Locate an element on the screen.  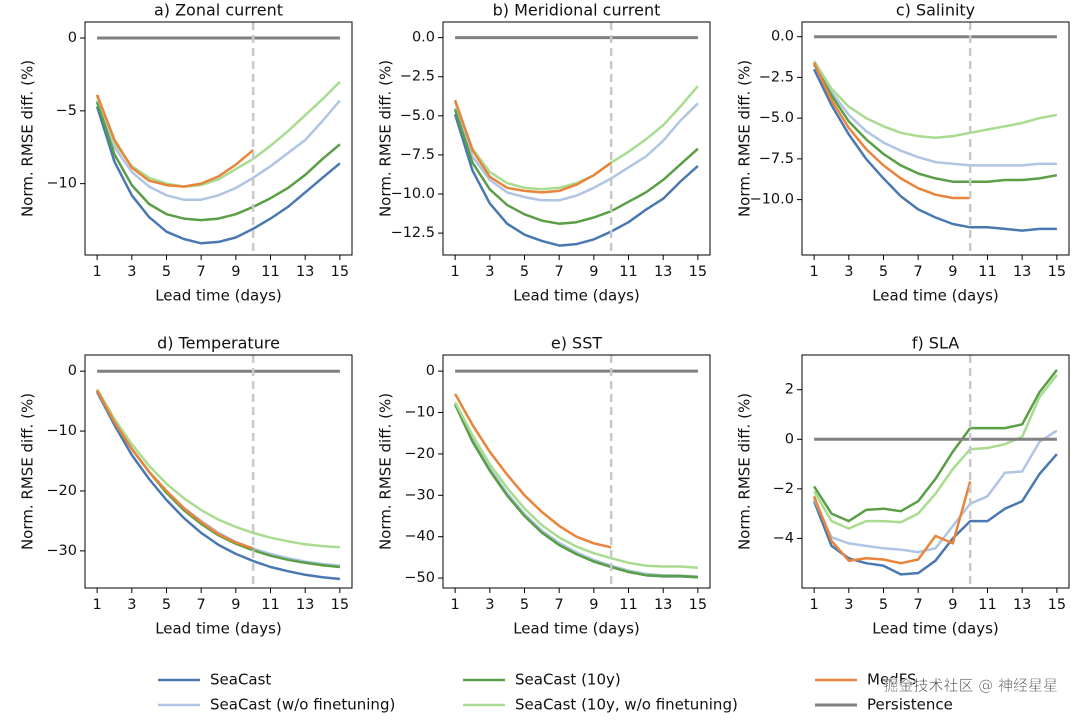
subplot-title: b) Meridional current is located at coordinates (577, 10).